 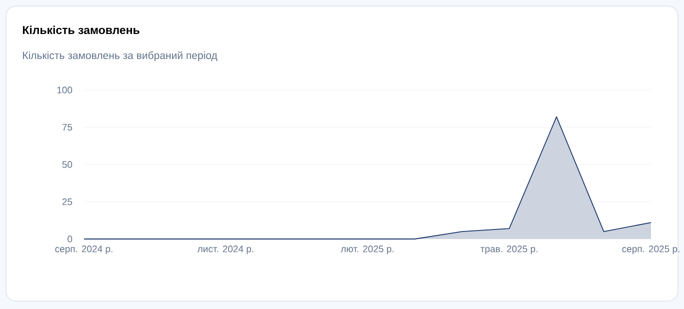 I want to click on chart-subtitle: Кількість замовлень за вибраний період, so click(x=120, y=56).